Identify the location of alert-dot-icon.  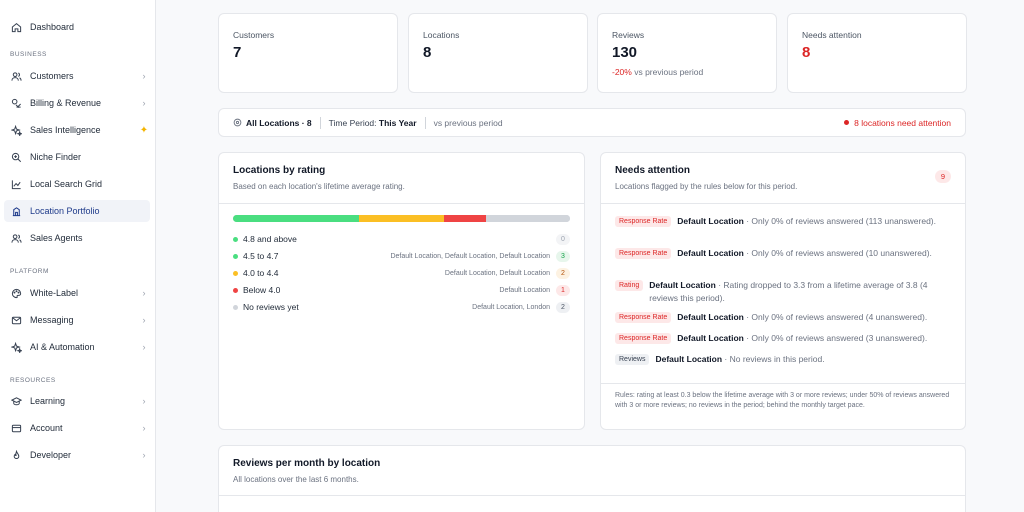
(847, 122).